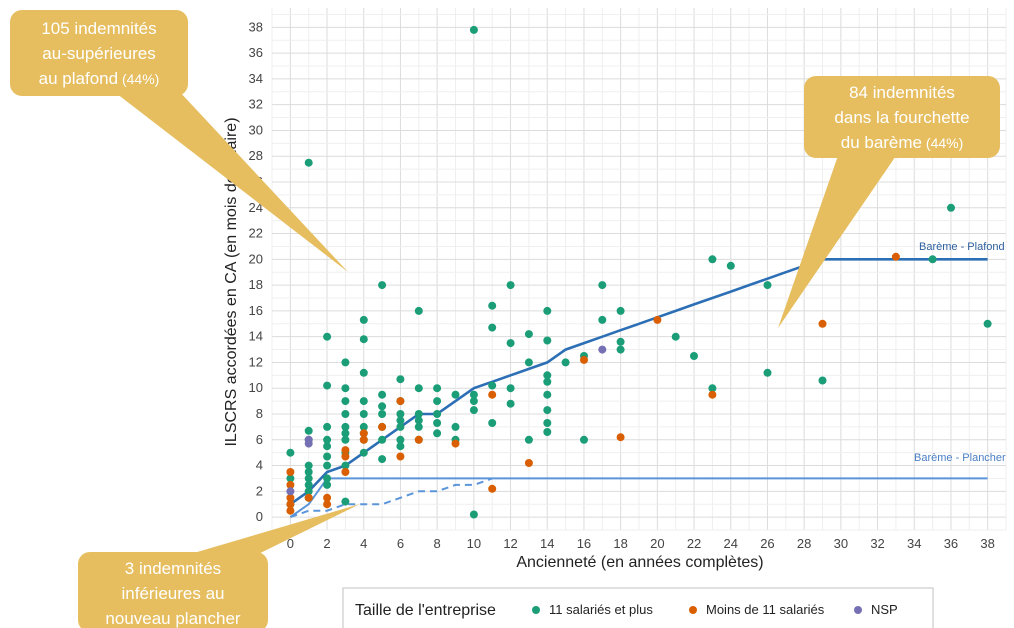 The height and width of the screenshot is (628, 1014). Describe the element at coordinates (259, 516) in the screenshot. I see `y-tick-label: 0` at that location.